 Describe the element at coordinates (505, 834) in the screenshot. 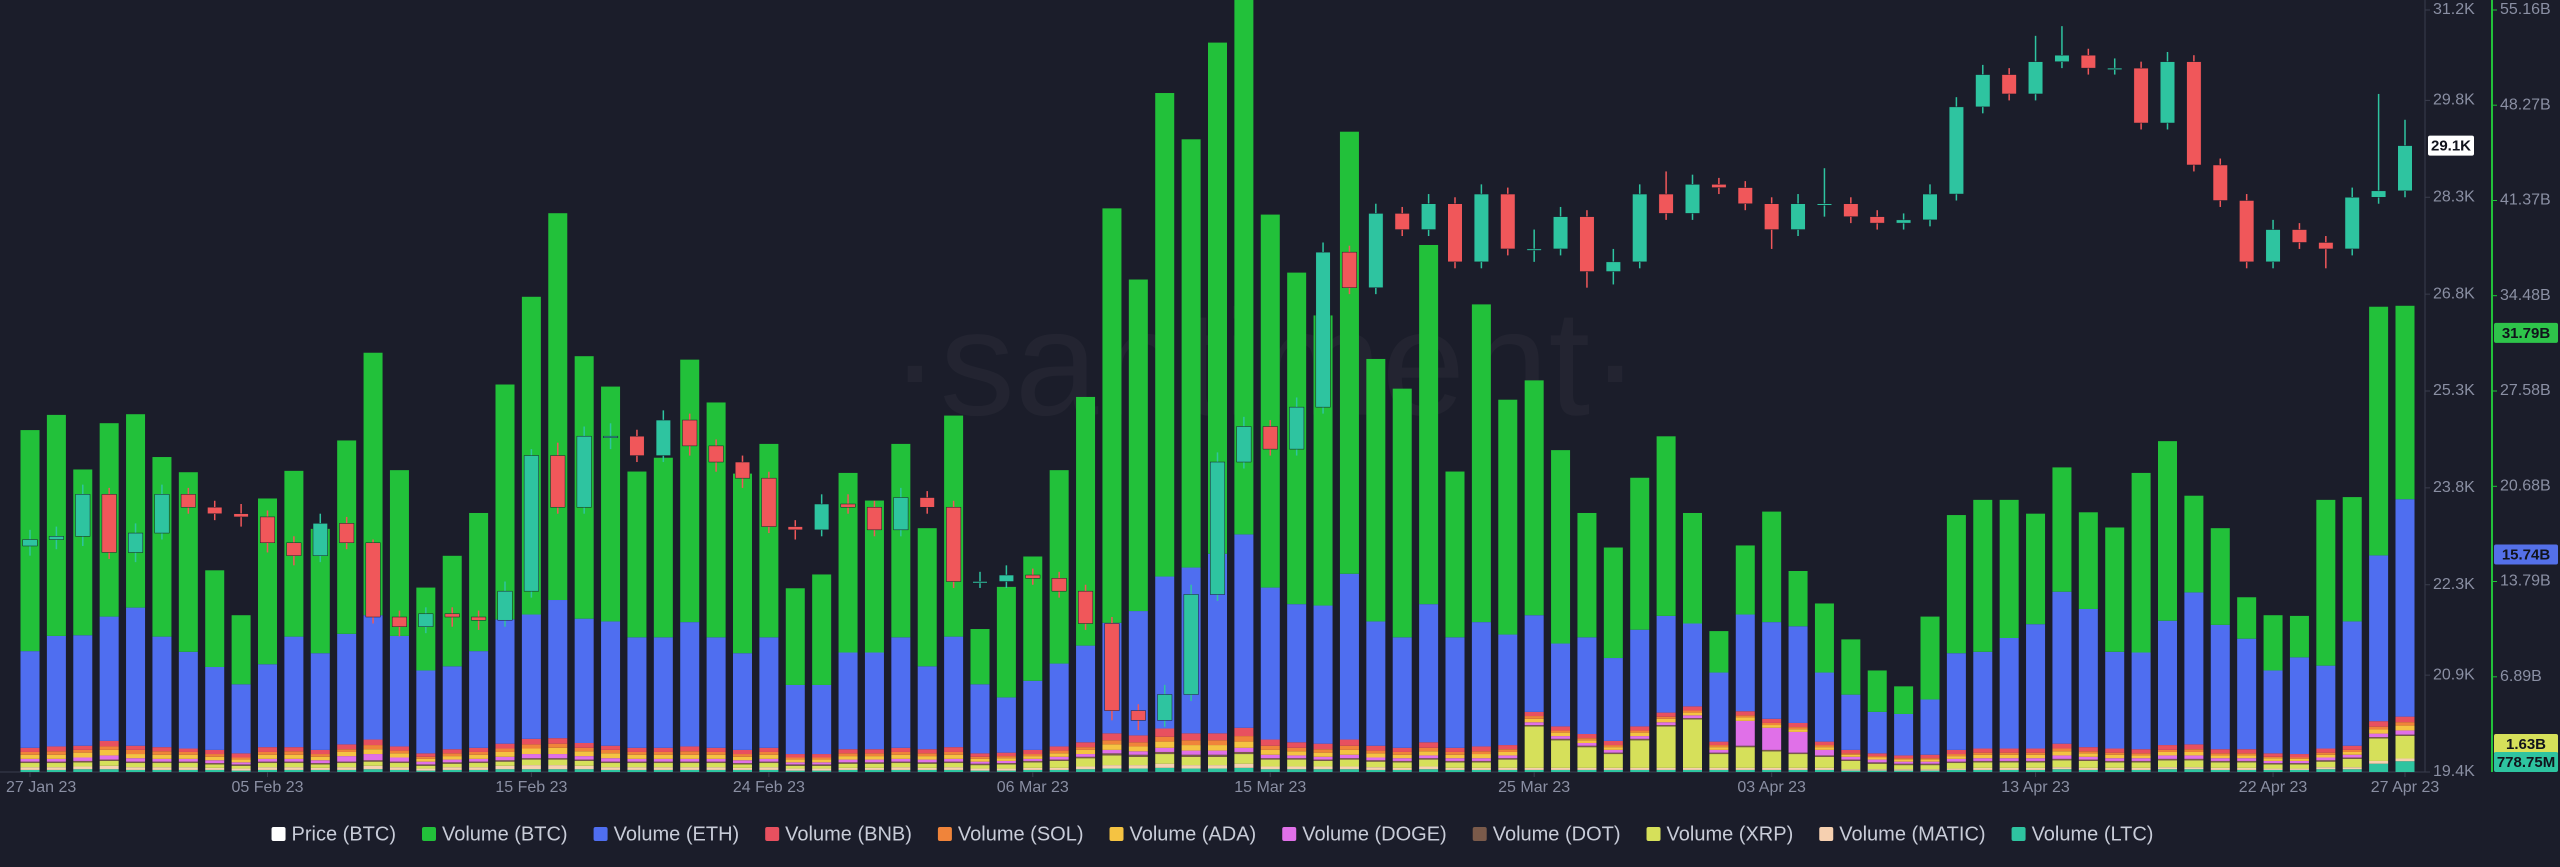

I see `legend-label: Volume (BTC)` at that location.